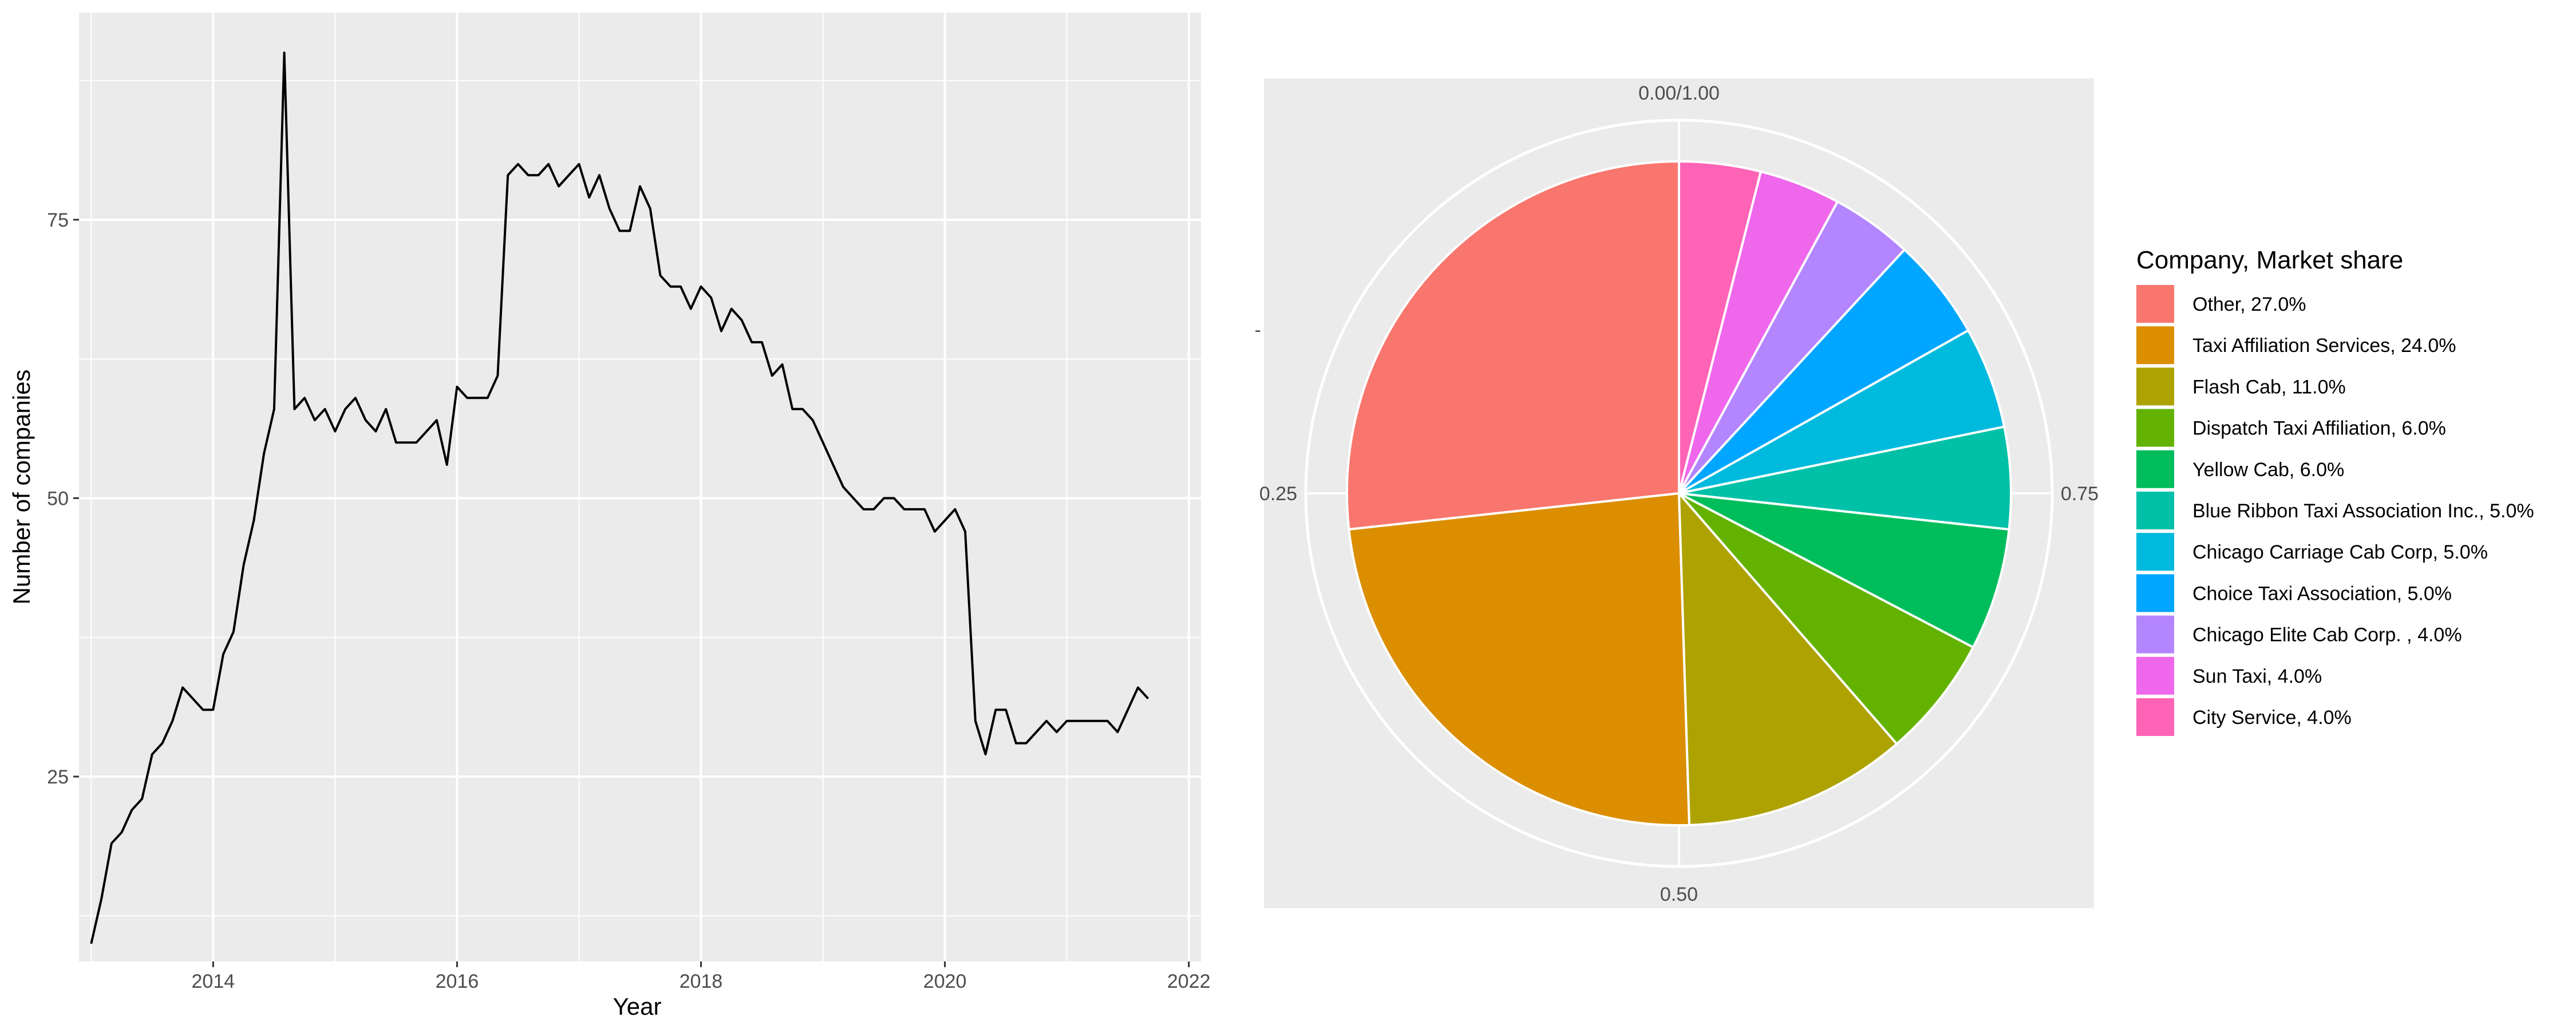  Describe the element at coordinates (1679, 93) in the screenshot. I see `pie-theta-tick-label: 0.00/1.00` at that location.